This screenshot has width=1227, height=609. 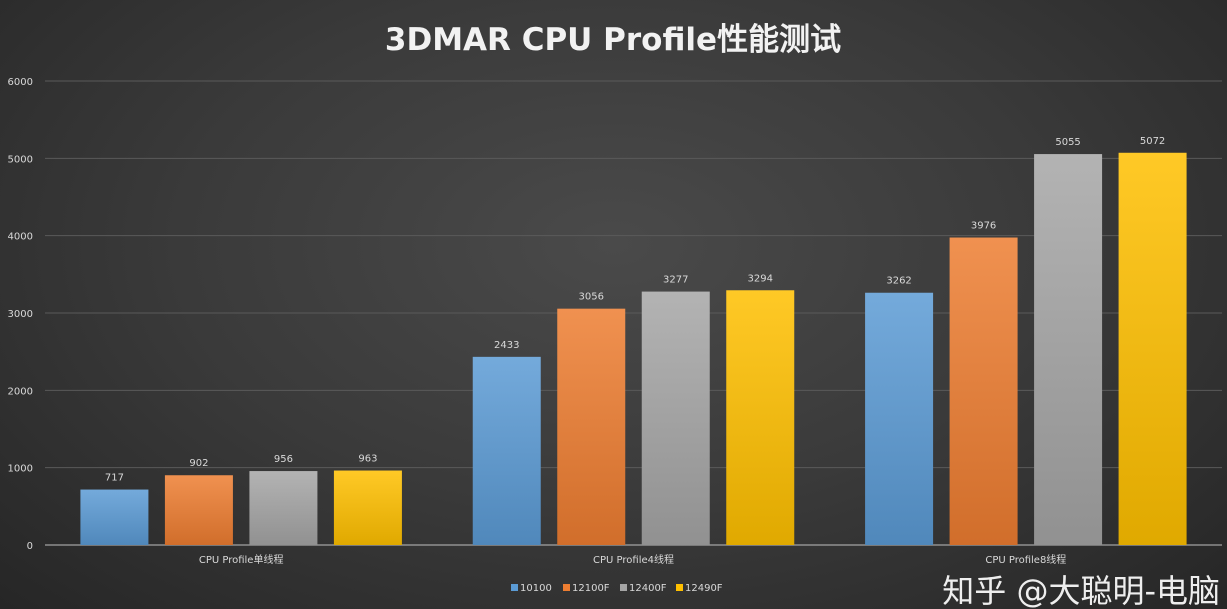 I want to click on x-category-label: CPU Profile单线程, so click(x=241, y=559).